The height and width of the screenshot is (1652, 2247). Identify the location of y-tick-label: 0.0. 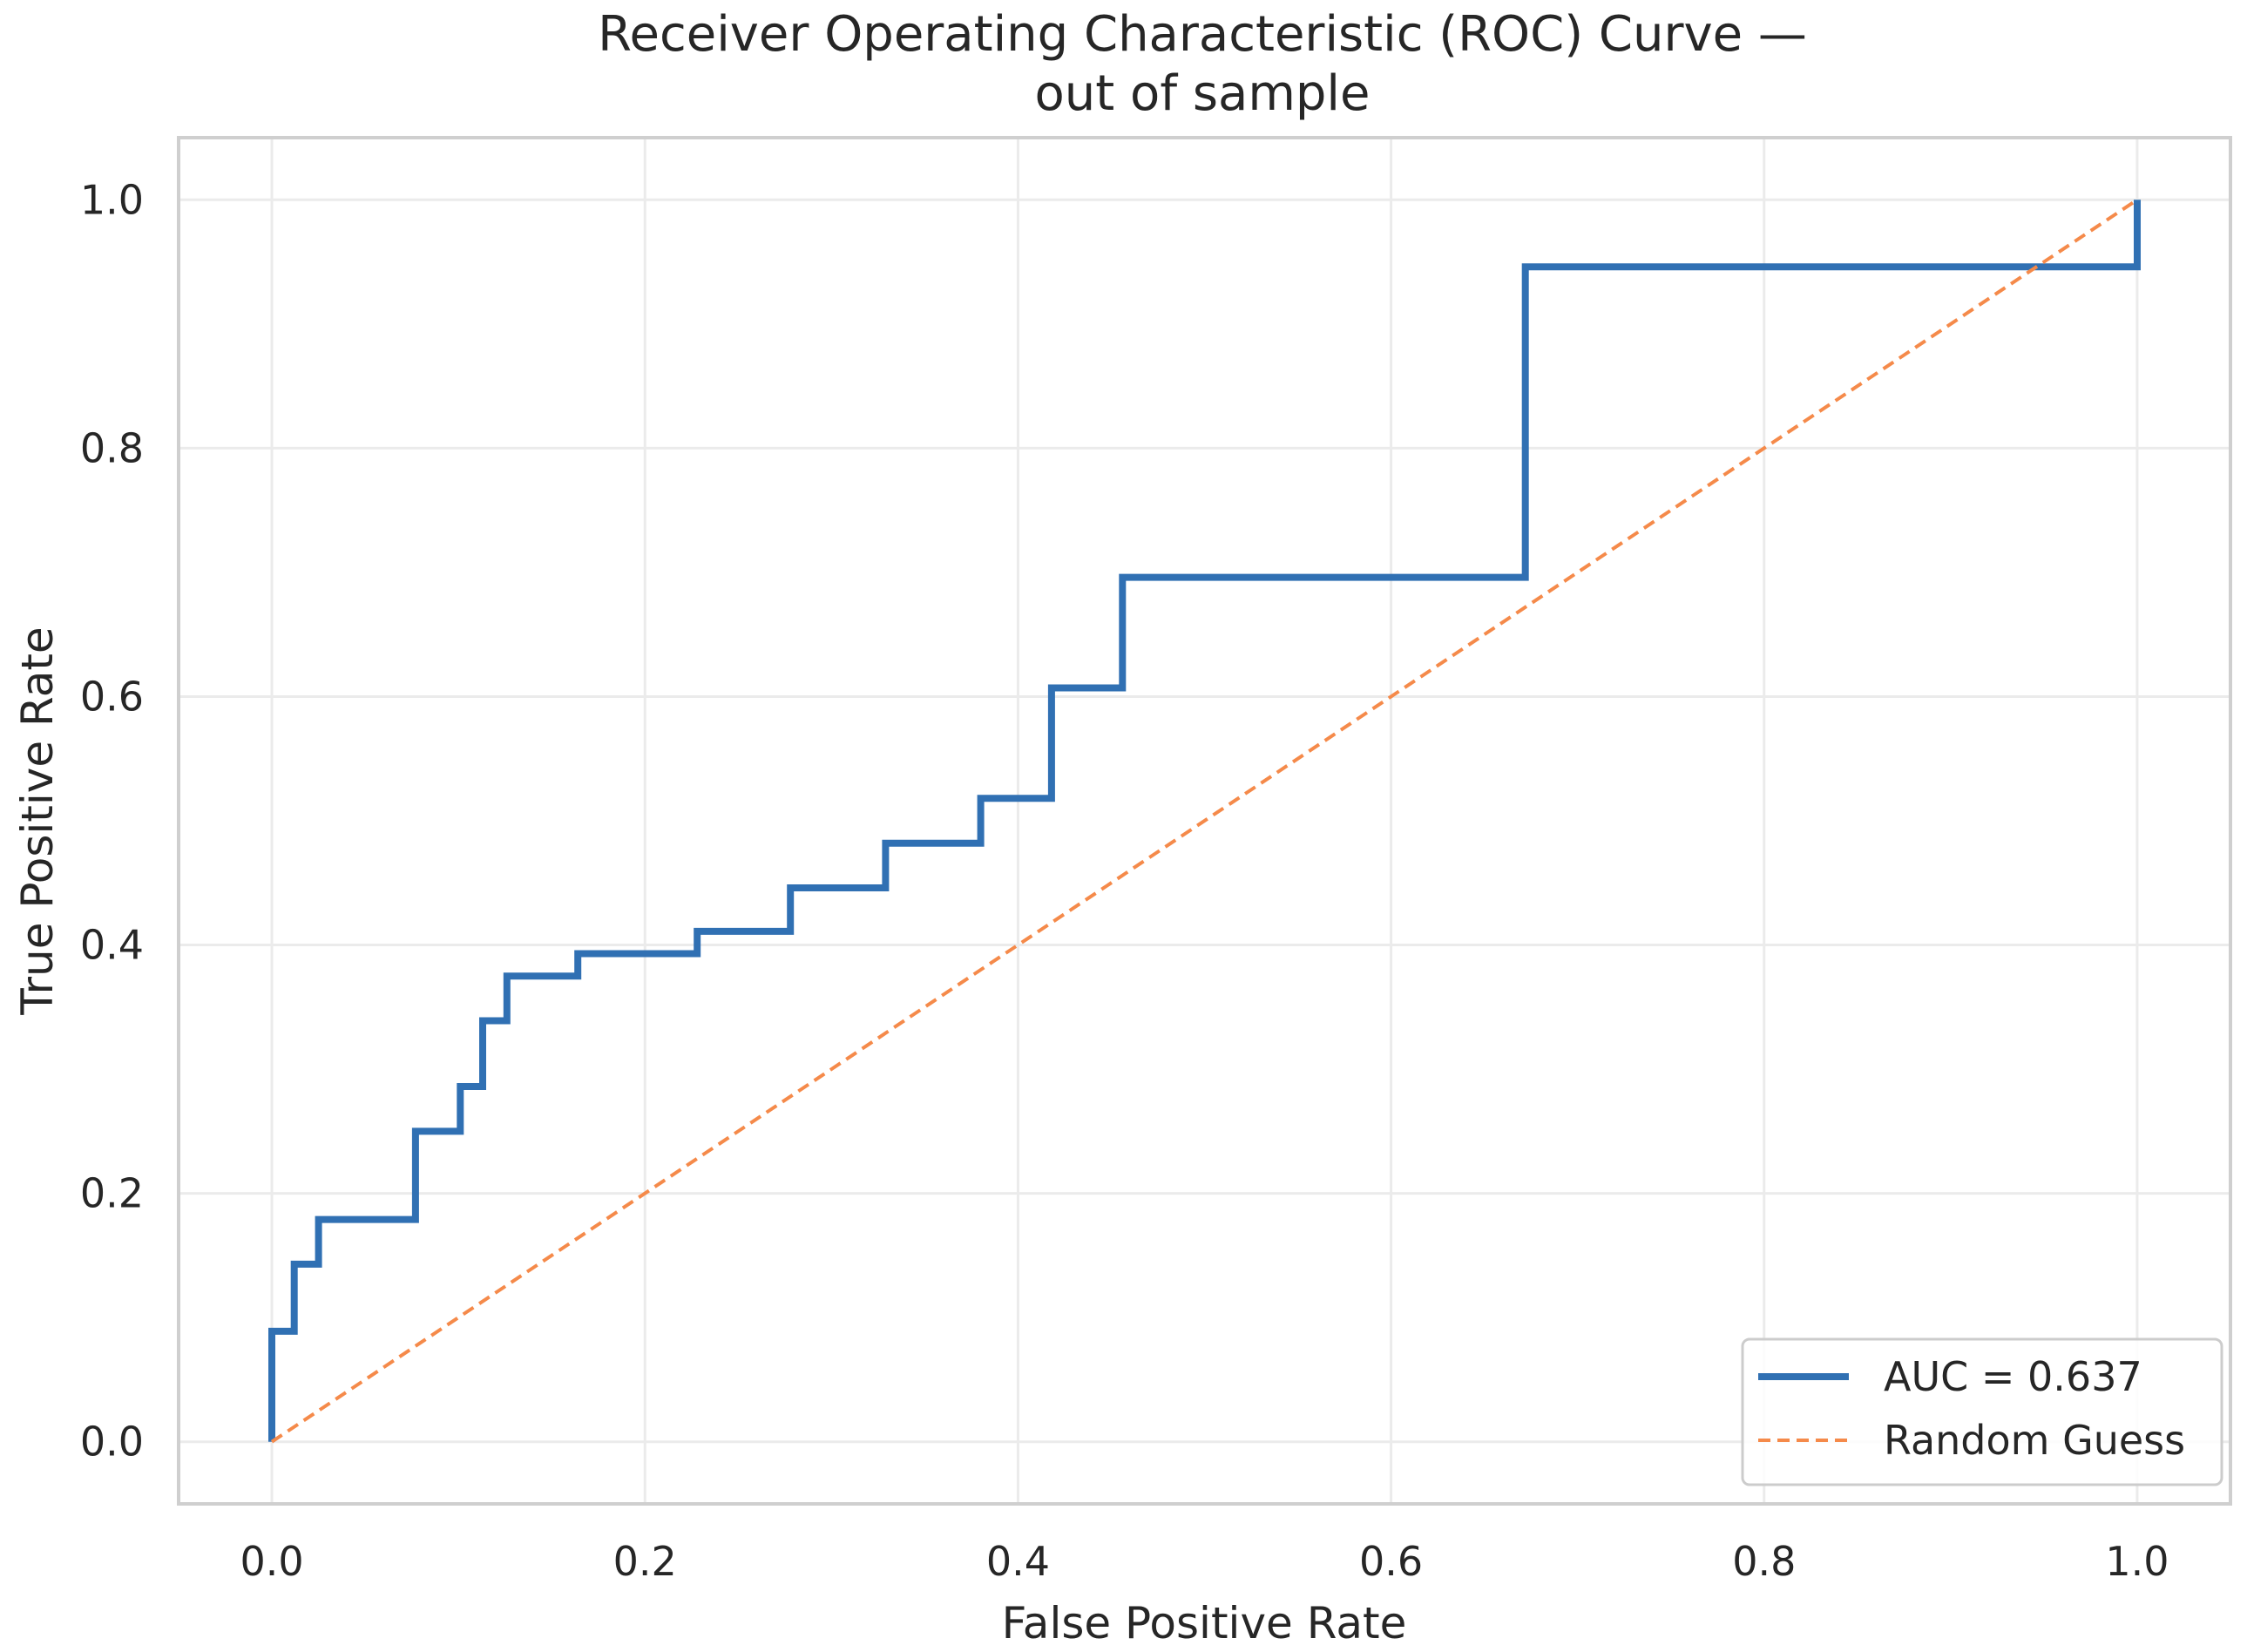
(112, 1442).